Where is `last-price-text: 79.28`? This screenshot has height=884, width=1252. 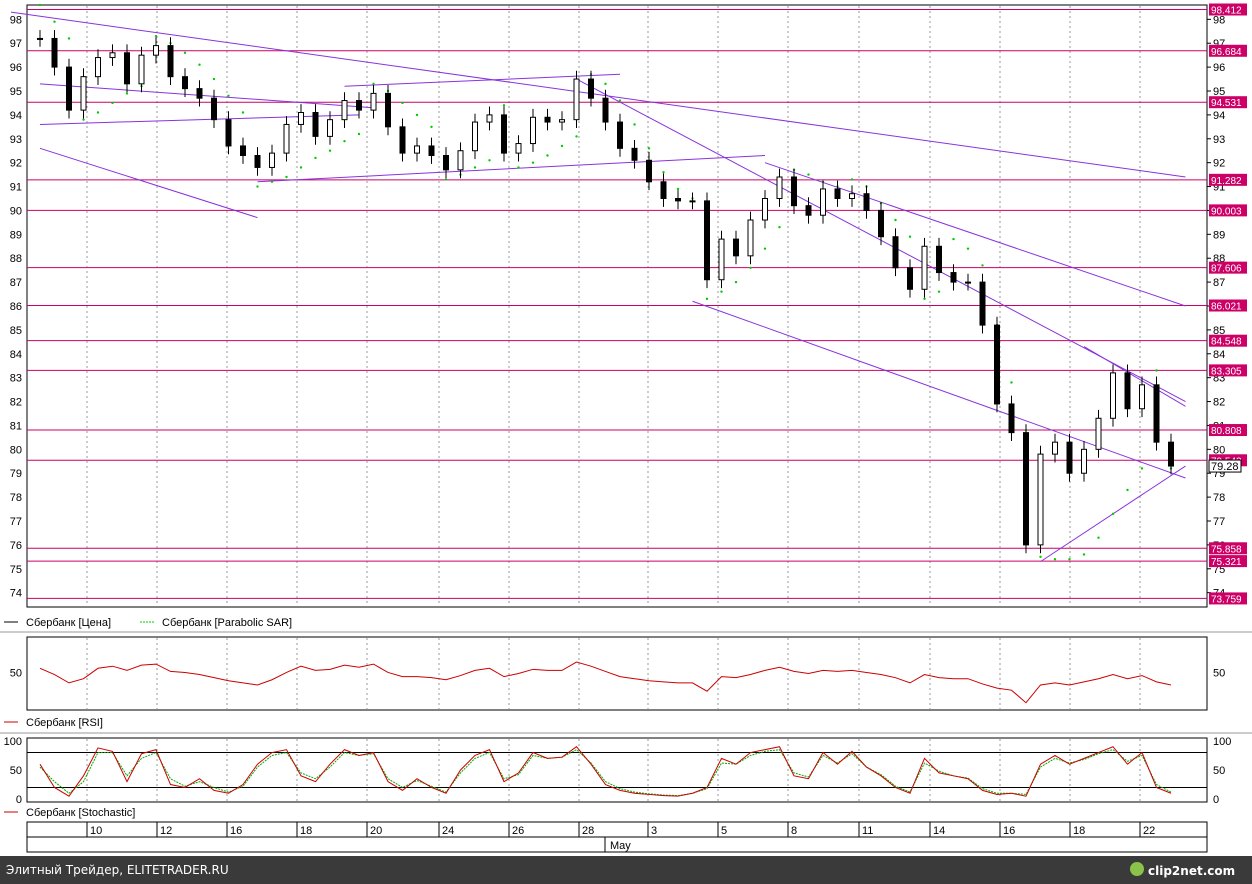
last-price-text: 79.28 is located at coordinates (1225, 467).